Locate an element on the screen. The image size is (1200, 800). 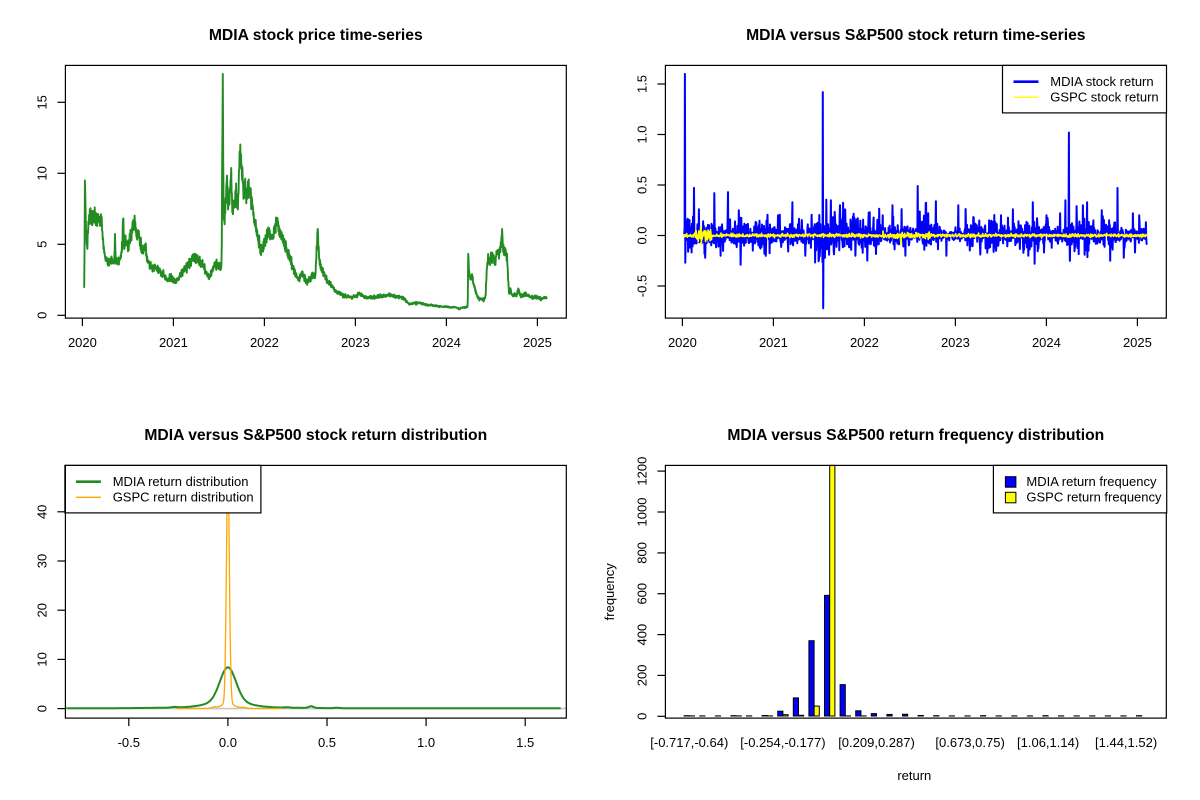
svg-text: frequency is located at coordinates (609, 592).